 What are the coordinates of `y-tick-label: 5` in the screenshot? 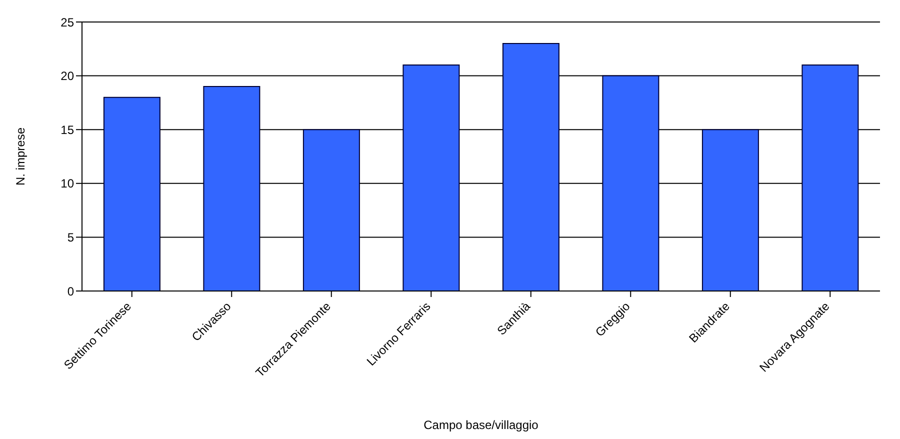 It's located at (70, 237).